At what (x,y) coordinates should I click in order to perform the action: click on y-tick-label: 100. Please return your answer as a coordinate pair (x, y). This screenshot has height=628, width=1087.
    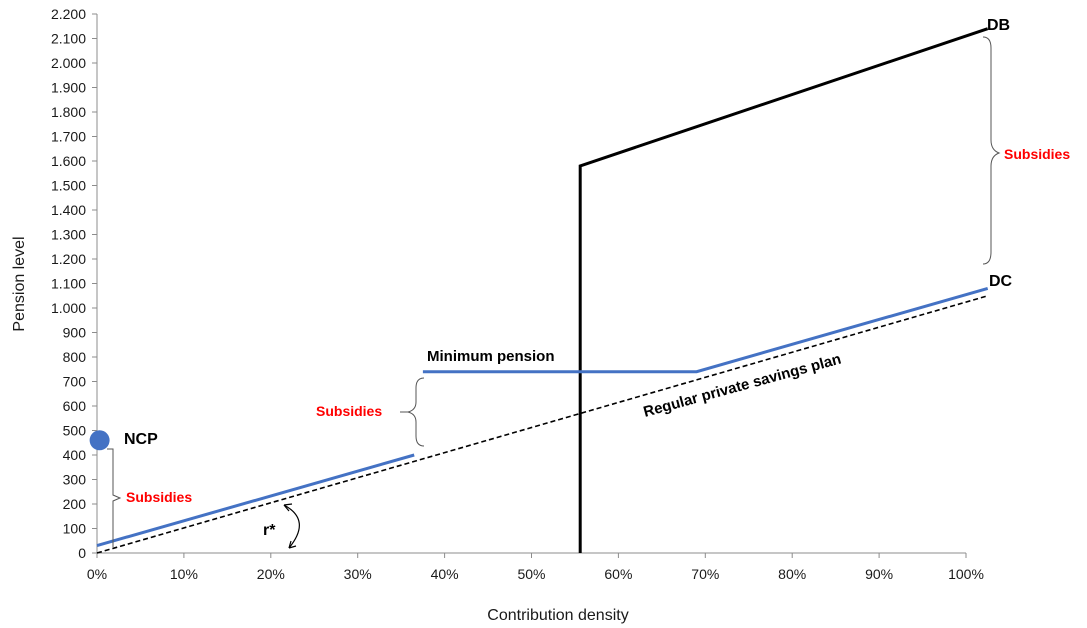
    Looking at the image, I should click on (75, 529).